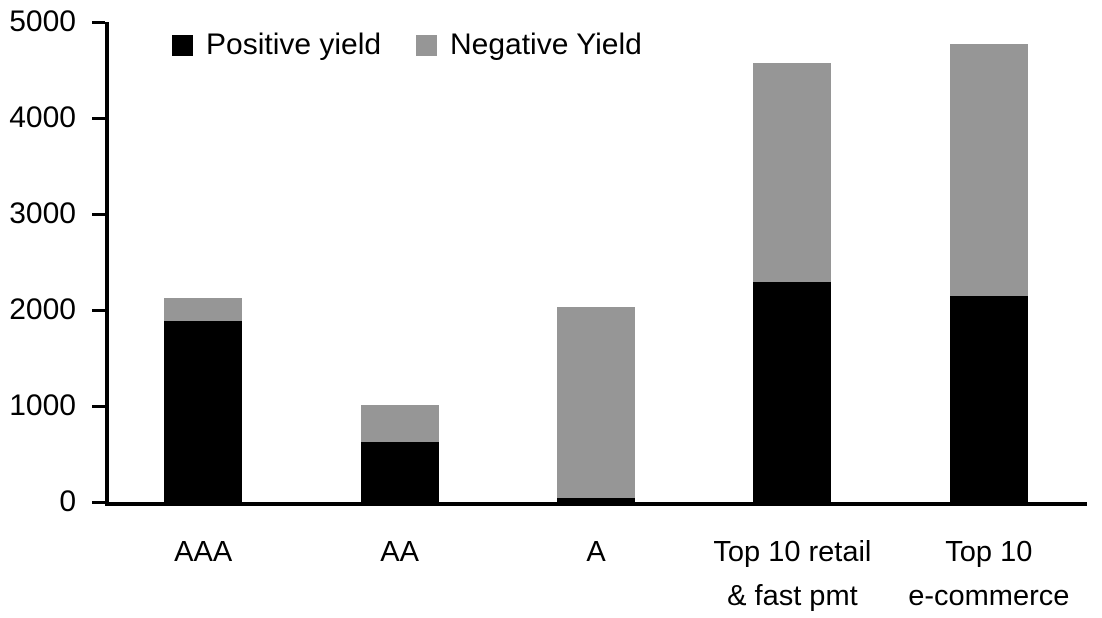 The width and height of the screenshot is (1102, 618). I want to click on x-axis-category-label: AA, so click(399, 552).